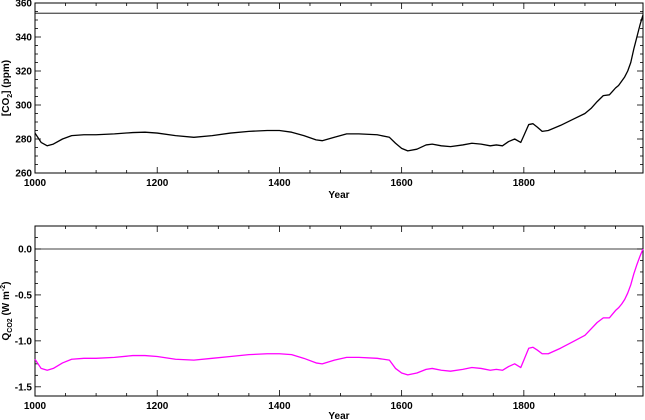  What do you see at coordinates (10, 325) in the screenshot?
I see `y-axis-title-part: CO2` at bounding box center [10, 325].